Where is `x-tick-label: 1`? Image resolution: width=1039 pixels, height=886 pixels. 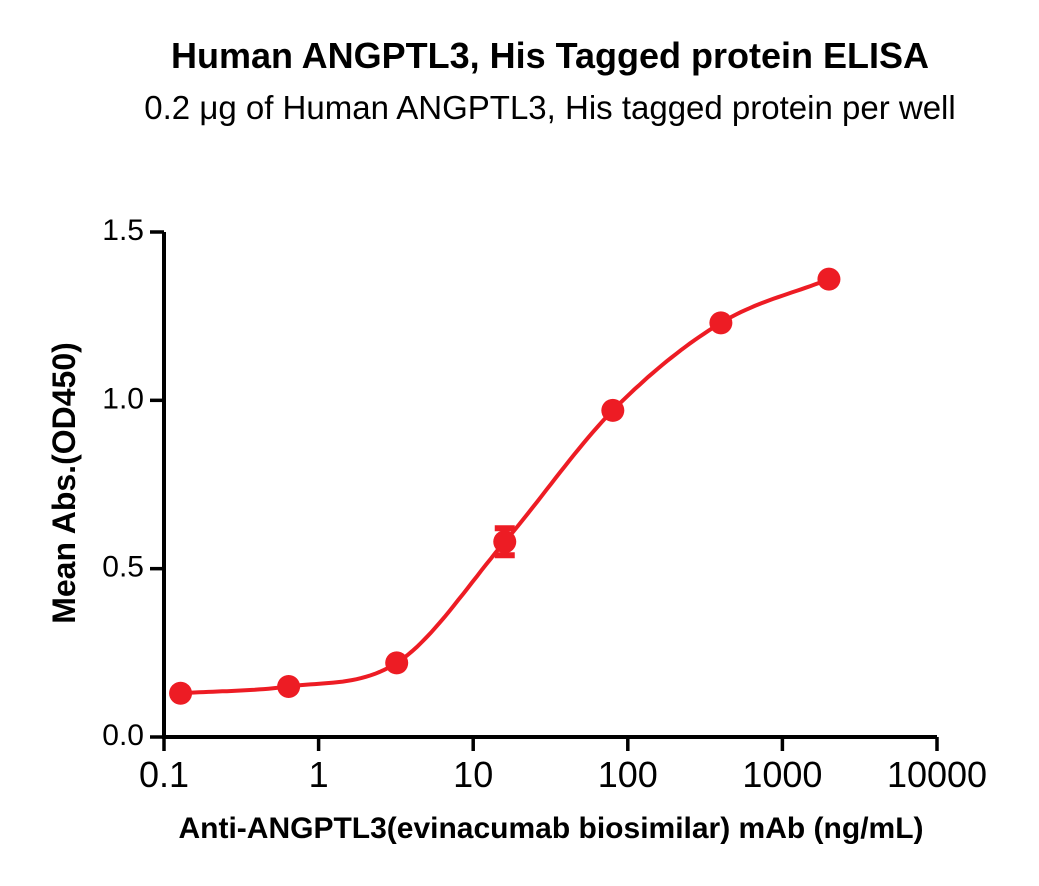
x-tick-label: 1 is located at coordinates (319, 774).